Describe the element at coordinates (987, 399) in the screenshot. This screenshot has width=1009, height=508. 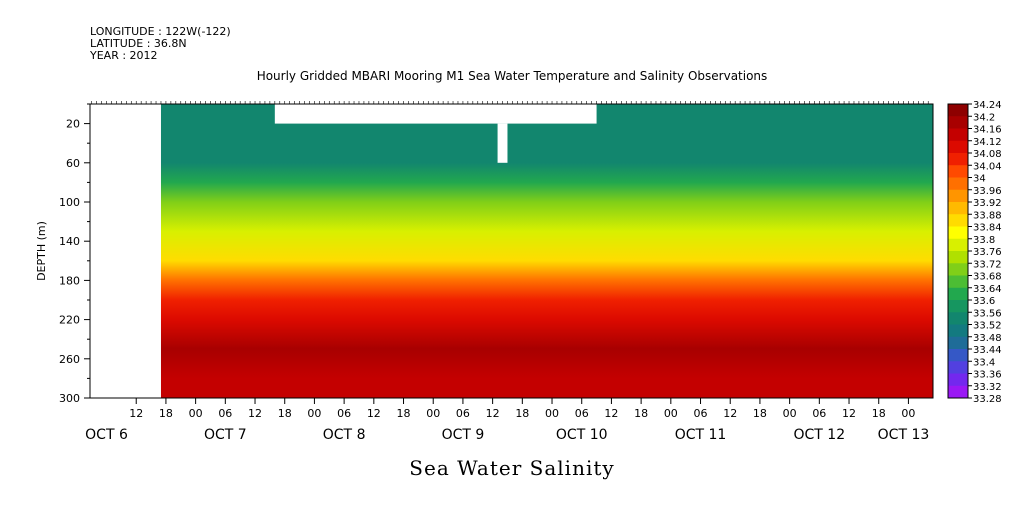
I see `colorbar-label: 33.28` at that location.